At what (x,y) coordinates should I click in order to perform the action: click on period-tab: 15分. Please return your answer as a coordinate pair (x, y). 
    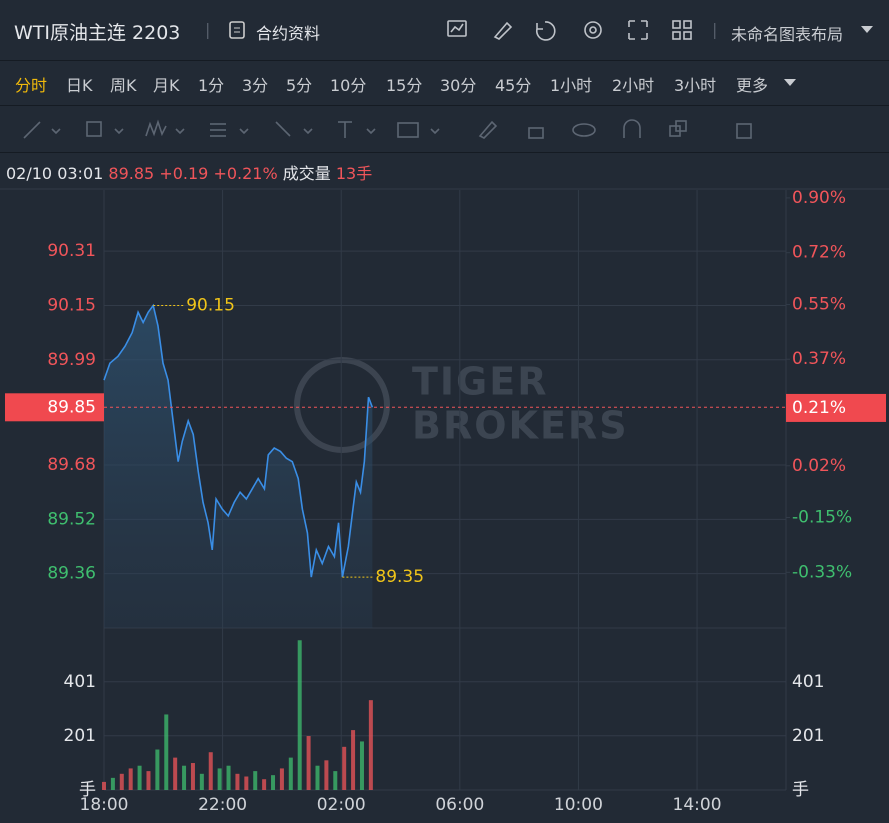
    Looking at the image, I should click on (404, 85).